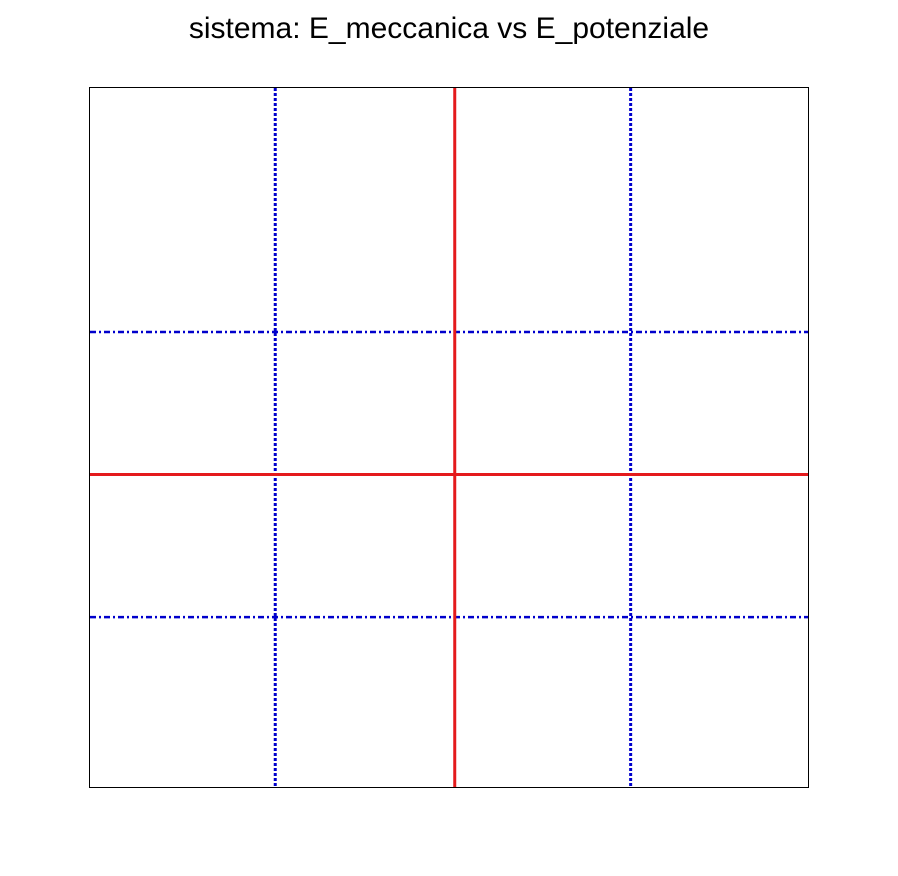 This screenshot has height=876, width=898. I want to click on chart-title: sistema: E_meccanica vs E_potenziale, so click(449, 28).